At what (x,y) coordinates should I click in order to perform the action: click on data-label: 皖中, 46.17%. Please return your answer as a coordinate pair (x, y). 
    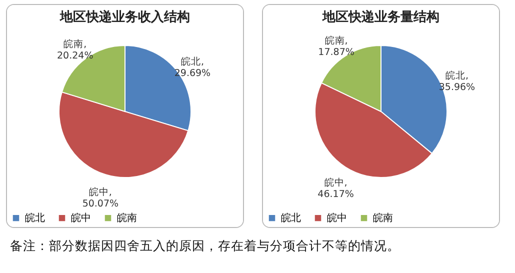
    Looking at the image, I should click on (336, 188).